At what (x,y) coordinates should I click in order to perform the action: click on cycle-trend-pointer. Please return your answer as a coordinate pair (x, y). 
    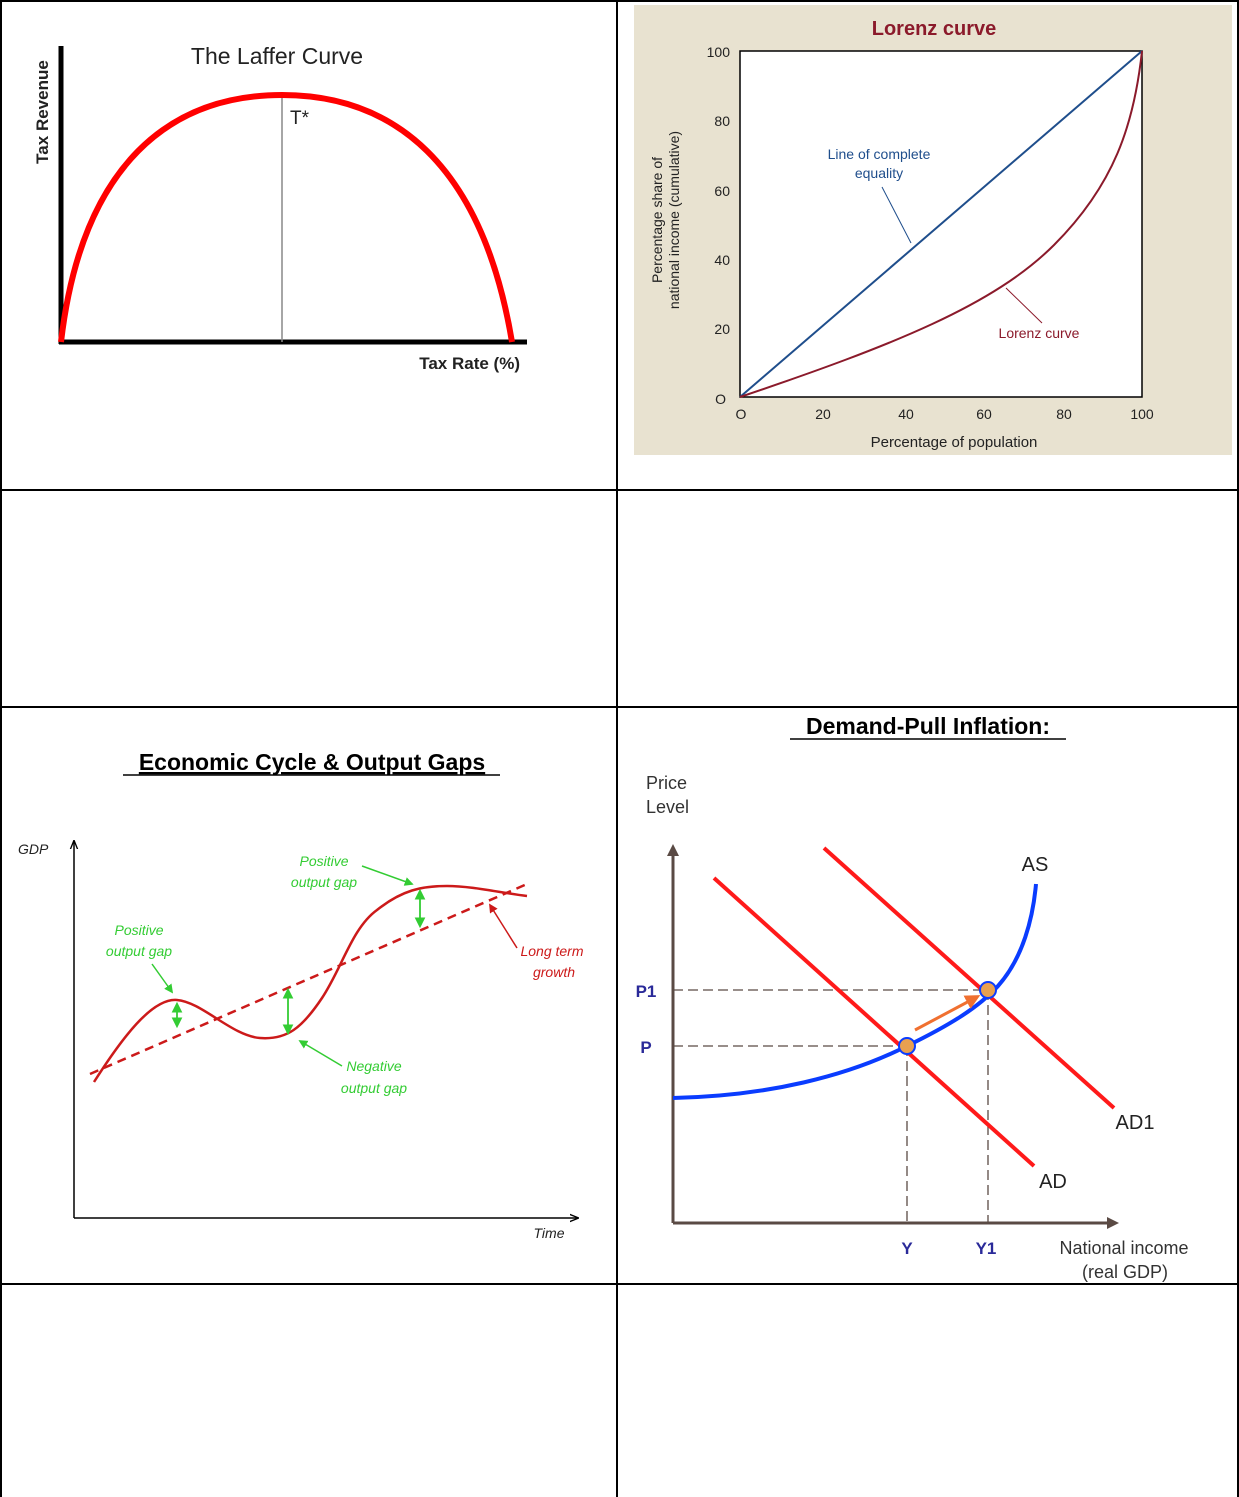
    Looking at the image, I should click on (503, 926).